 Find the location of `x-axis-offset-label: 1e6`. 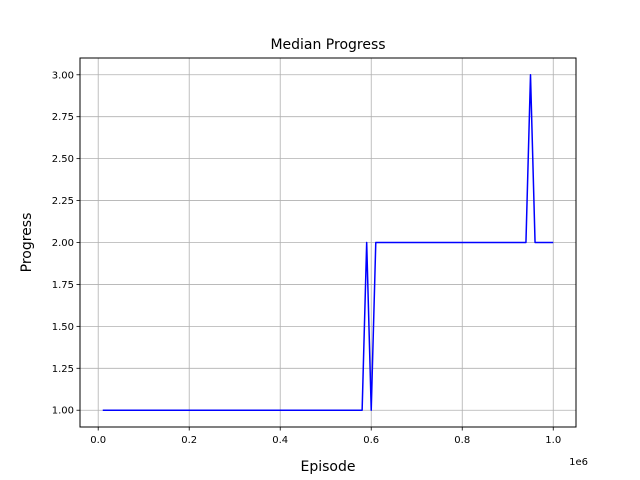

x-axis-offset-label: 1e6 is located at coordinates (578, 462).